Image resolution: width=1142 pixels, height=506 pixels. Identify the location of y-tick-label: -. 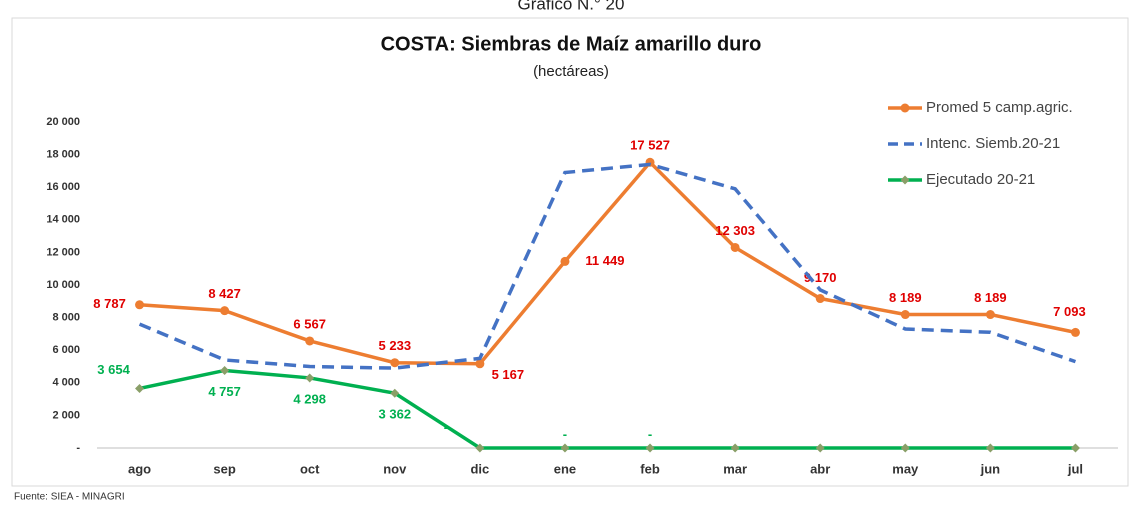
(78, 448).